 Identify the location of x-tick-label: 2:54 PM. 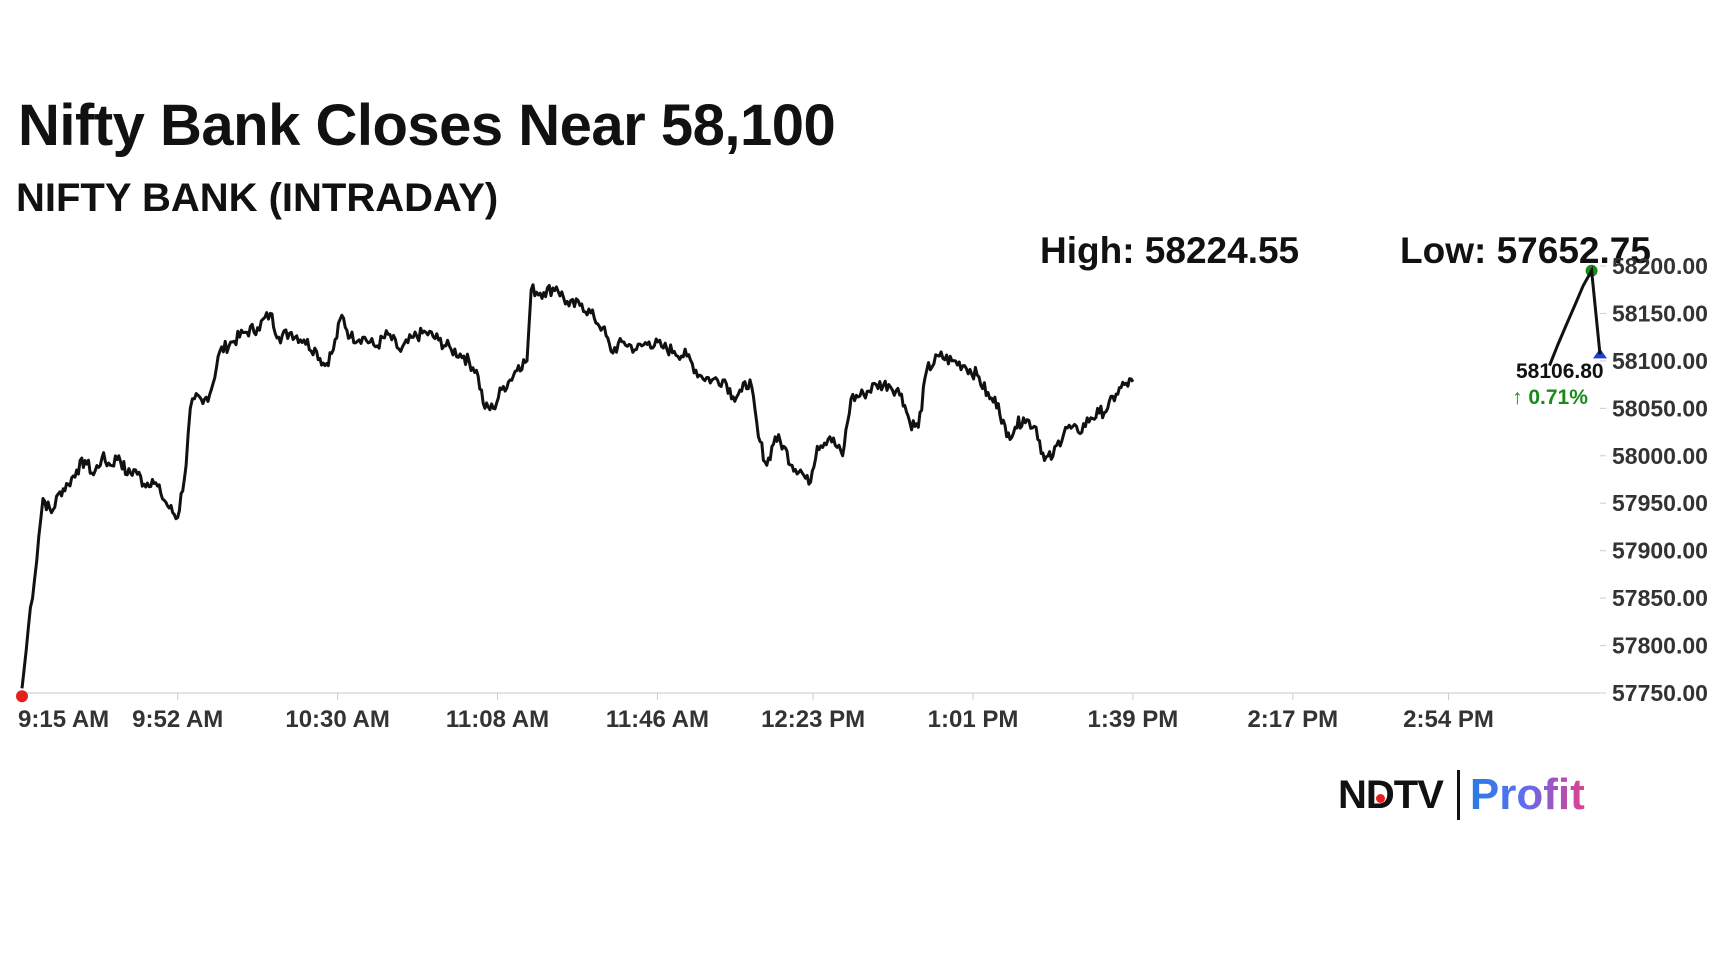
(1448, 719).